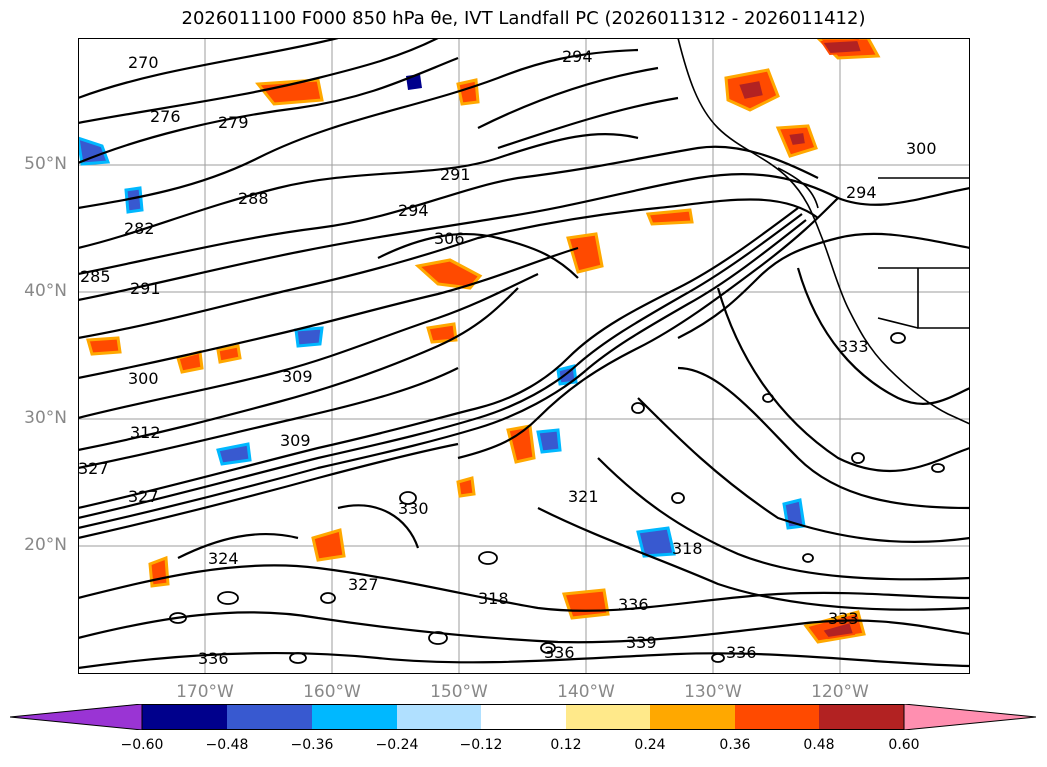 The image size is (1047, 767). I want to click on contour-label: 312, so click(145, 432).